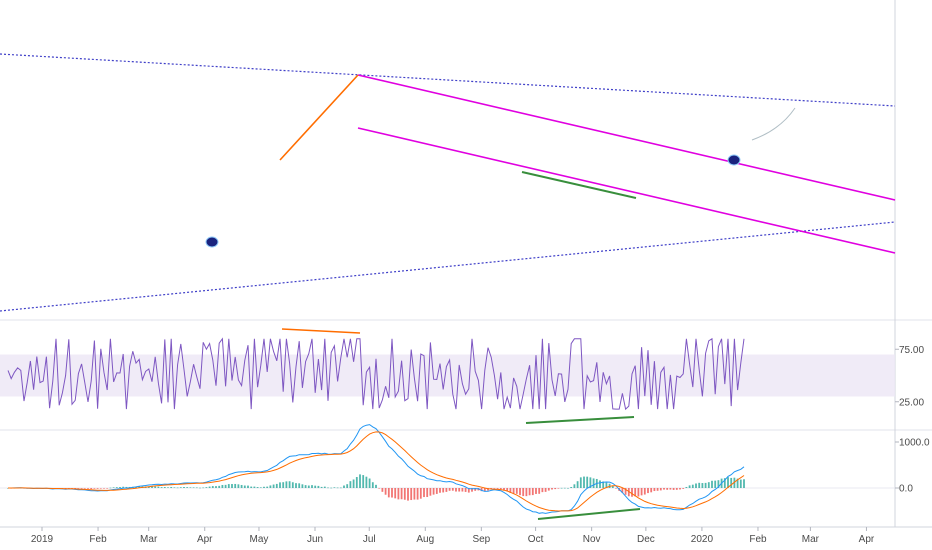 The height and width of the screenshot is (550, 932). Describe the element at coordinates (811, 539) in the screenshot. I see `time-tick-label: Mar` at that location.